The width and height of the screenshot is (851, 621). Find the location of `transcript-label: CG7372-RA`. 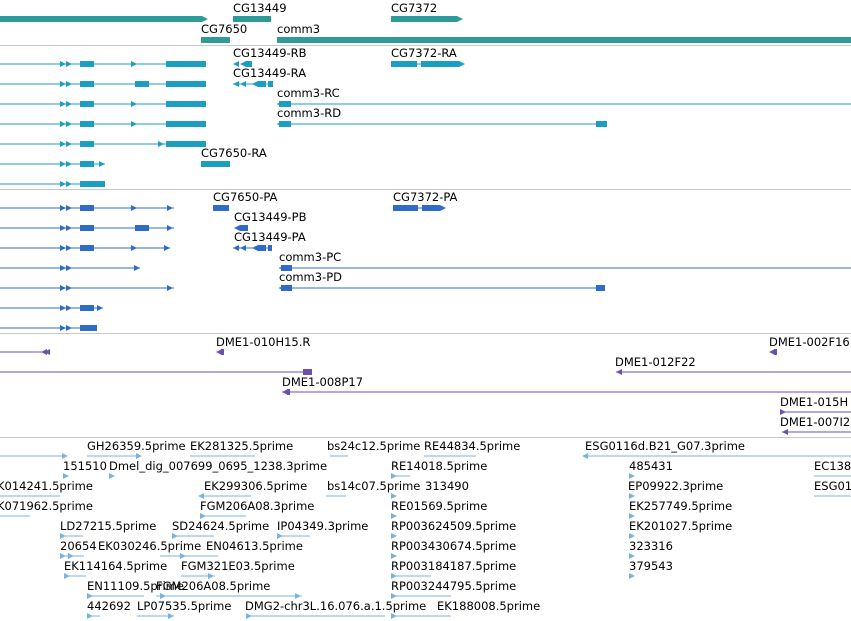

transcript-label: CG7372-RA is located at coordinates (424, 53).